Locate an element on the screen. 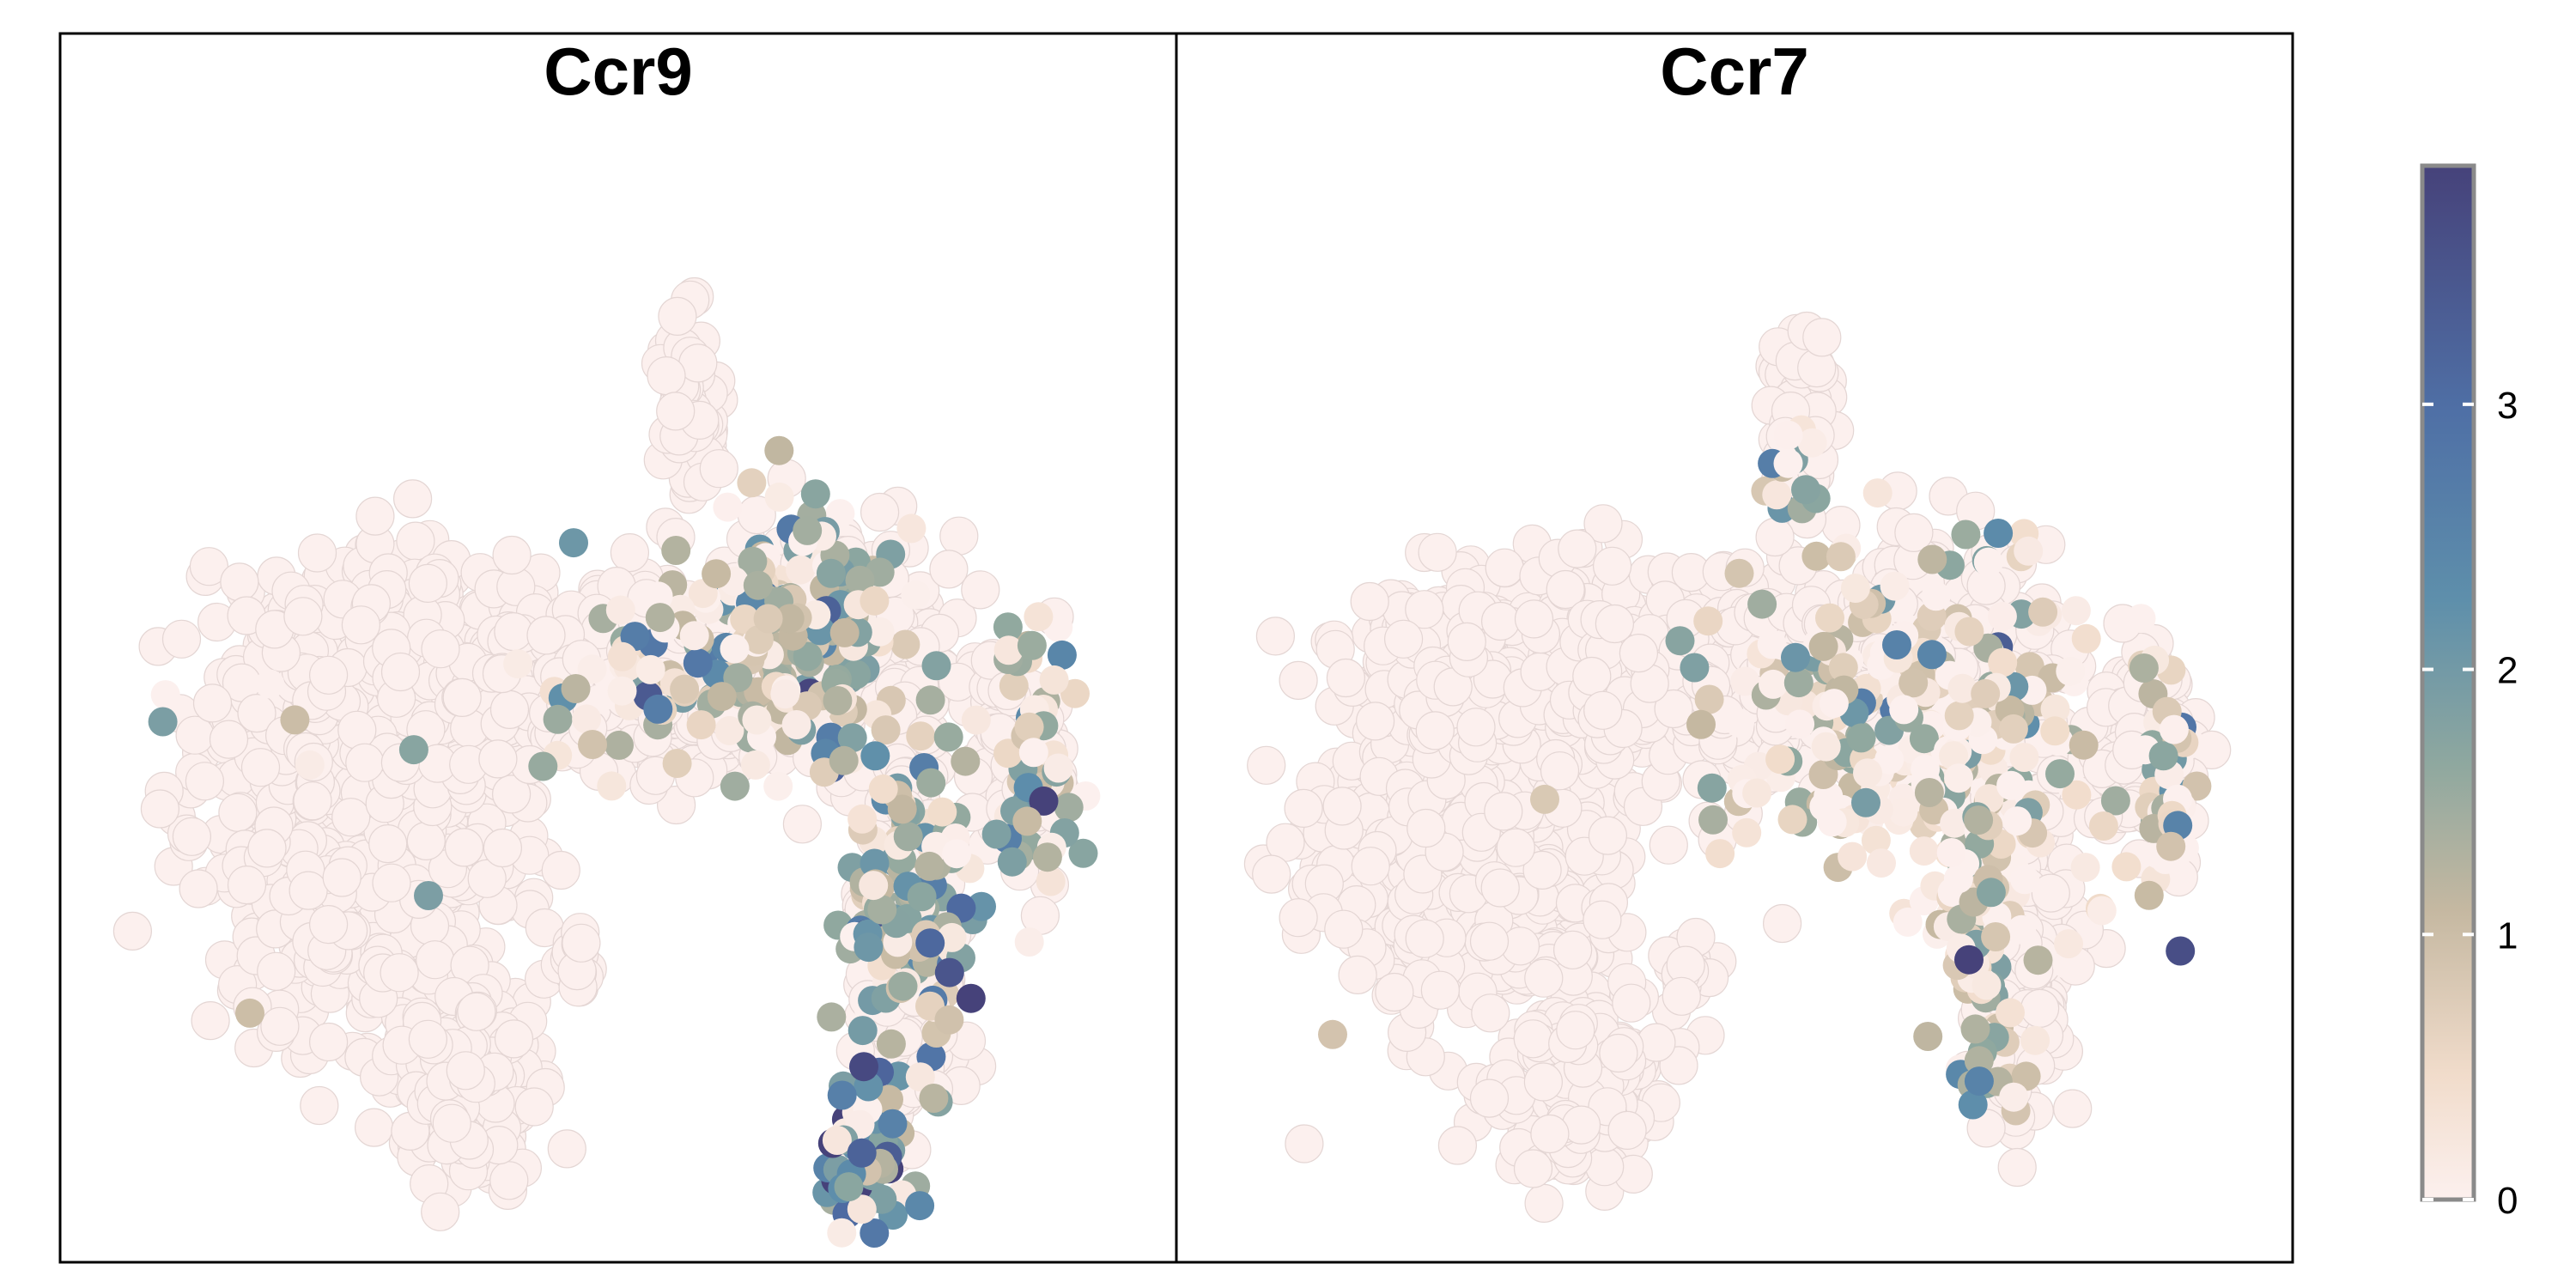 The width and height of the screenshot is (2576, 1288). cell-point-highlight is located at coordinates (574, 543).